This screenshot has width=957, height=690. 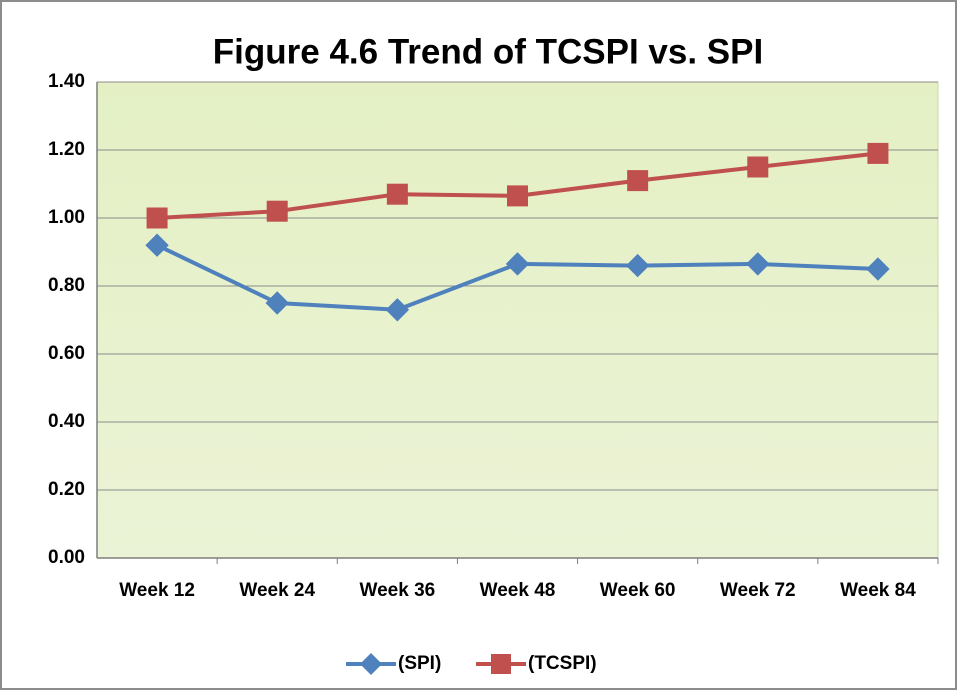 What do you see at coordinates (66, 285) in the screenshot?
I see `y-tick-label: 0.80` at bounding box center [66, 285].